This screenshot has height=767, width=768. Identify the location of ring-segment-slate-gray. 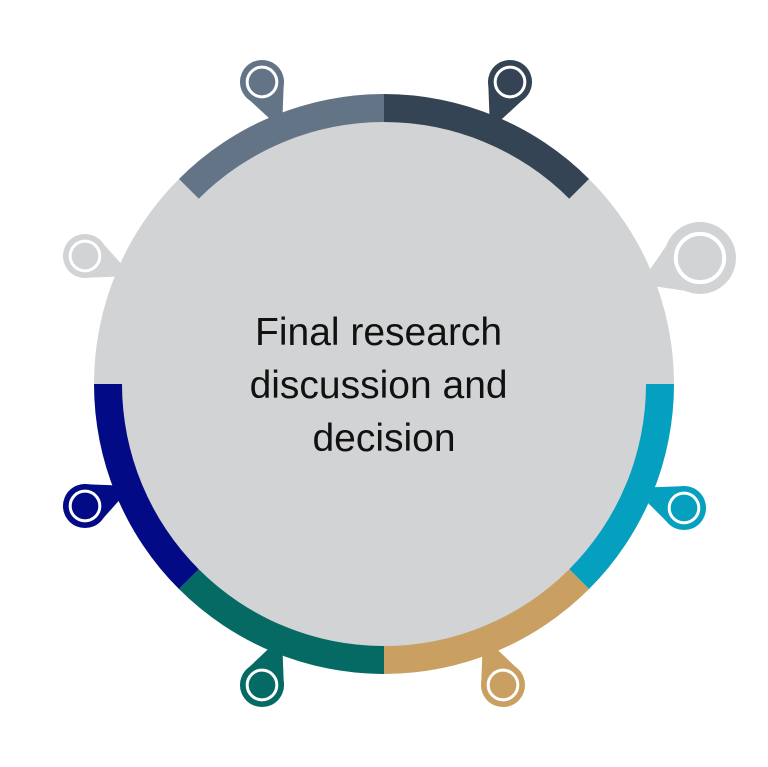
(281, 146).